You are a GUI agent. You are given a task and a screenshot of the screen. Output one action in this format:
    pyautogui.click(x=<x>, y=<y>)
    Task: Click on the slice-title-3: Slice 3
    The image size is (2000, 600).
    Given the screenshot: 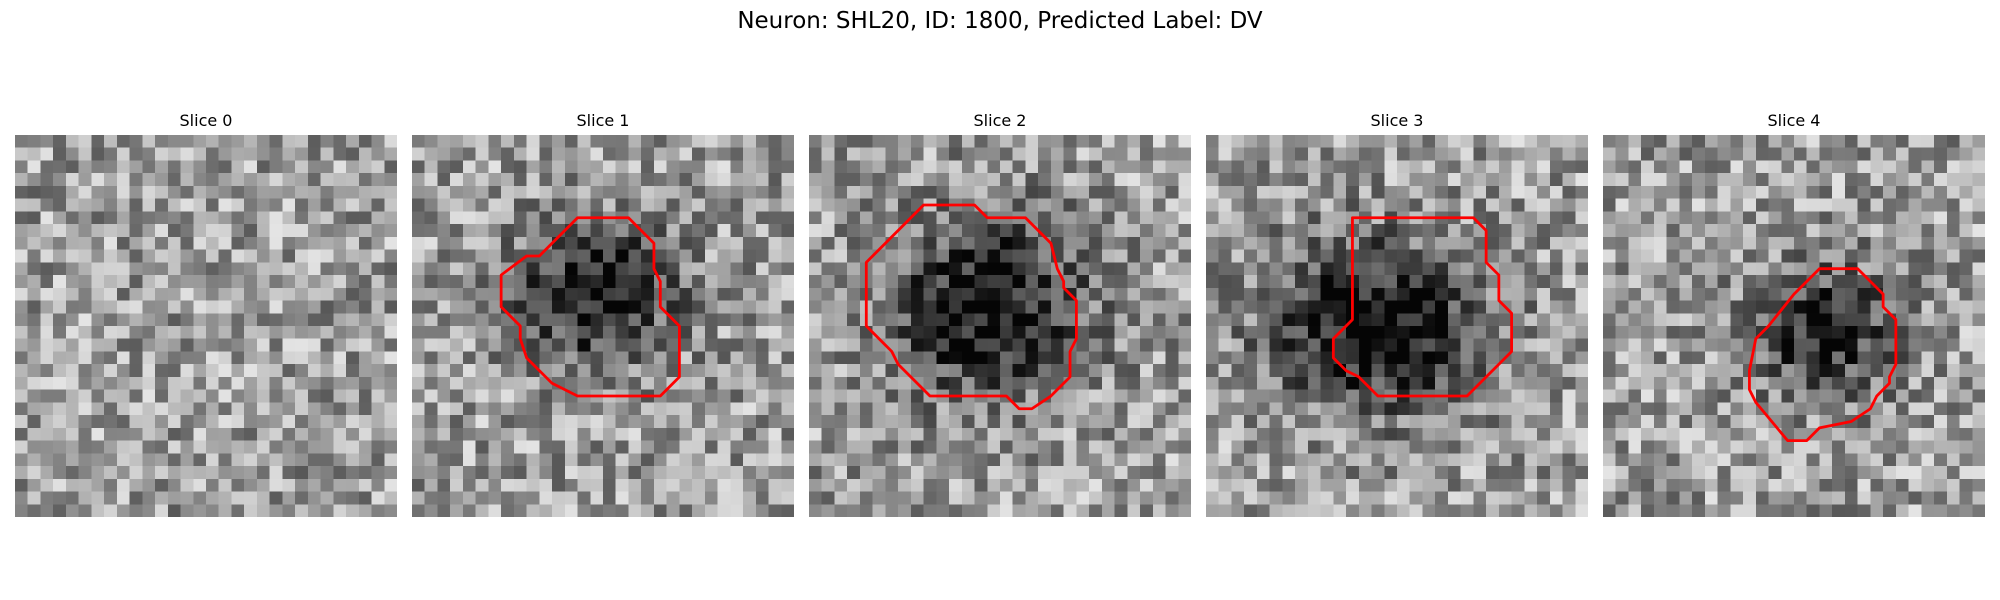 What is the action you would take?
    pyautogui.click(x=1397, y=120)
    